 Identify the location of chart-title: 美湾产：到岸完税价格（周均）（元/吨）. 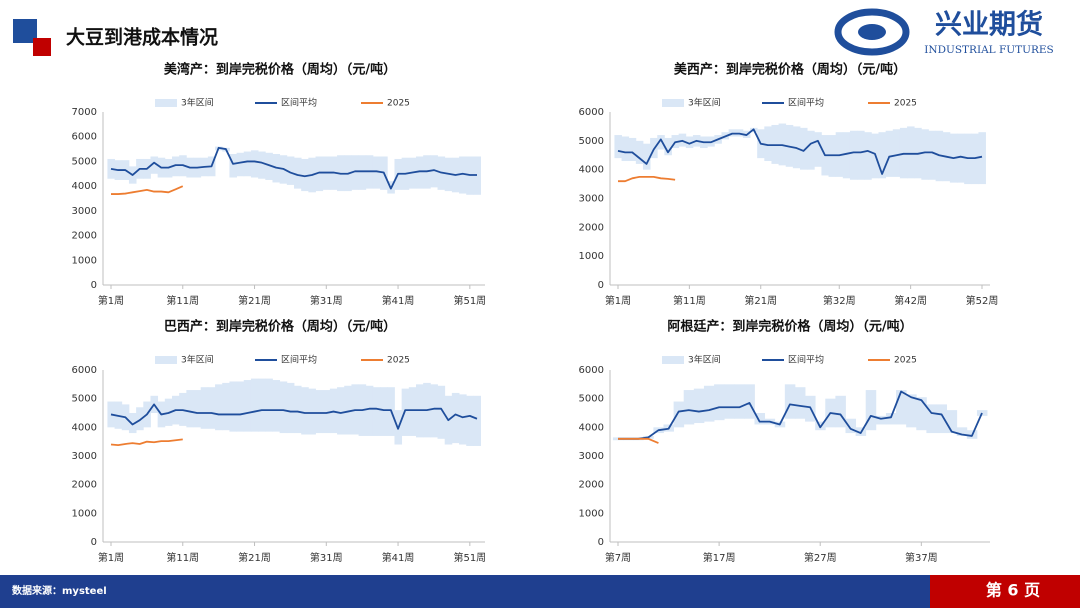
(280, 70).